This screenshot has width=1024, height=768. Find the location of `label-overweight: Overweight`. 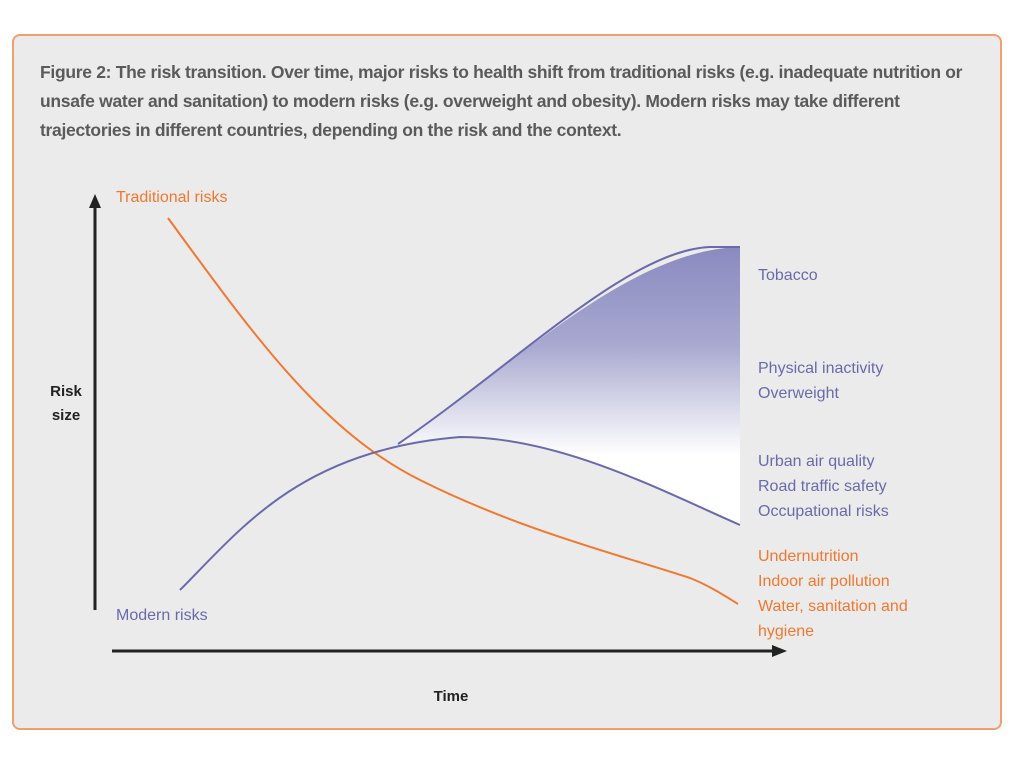

label-overweight: Overweight is located at coordinates (798, 393).